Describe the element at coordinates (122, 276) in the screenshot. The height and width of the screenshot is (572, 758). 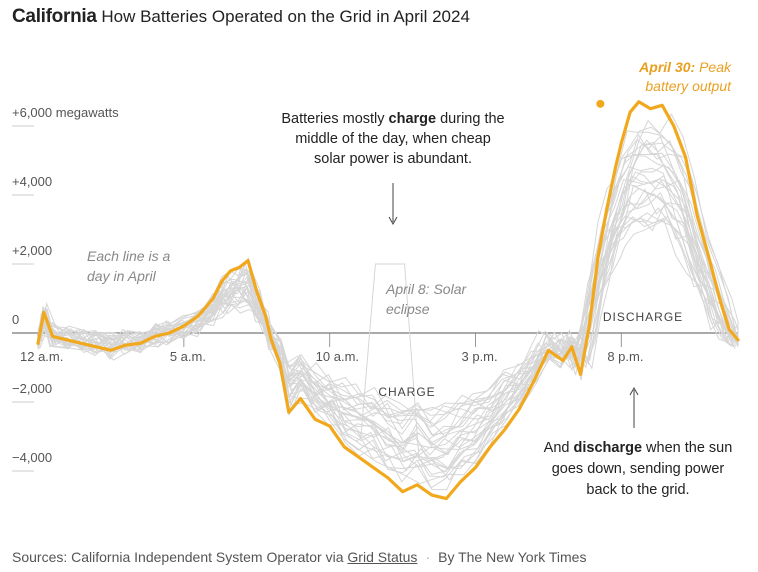
I see `each-line-note-2: day in April` at that location.